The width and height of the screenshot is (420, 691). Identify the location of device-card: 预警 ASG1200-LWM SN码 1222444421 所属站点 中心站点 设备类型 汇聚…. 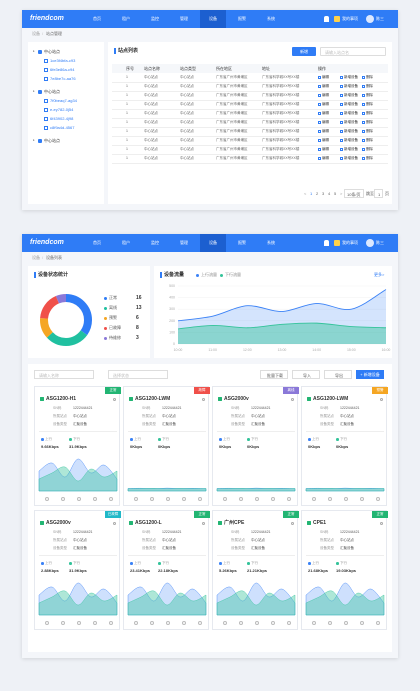
(344, 446).